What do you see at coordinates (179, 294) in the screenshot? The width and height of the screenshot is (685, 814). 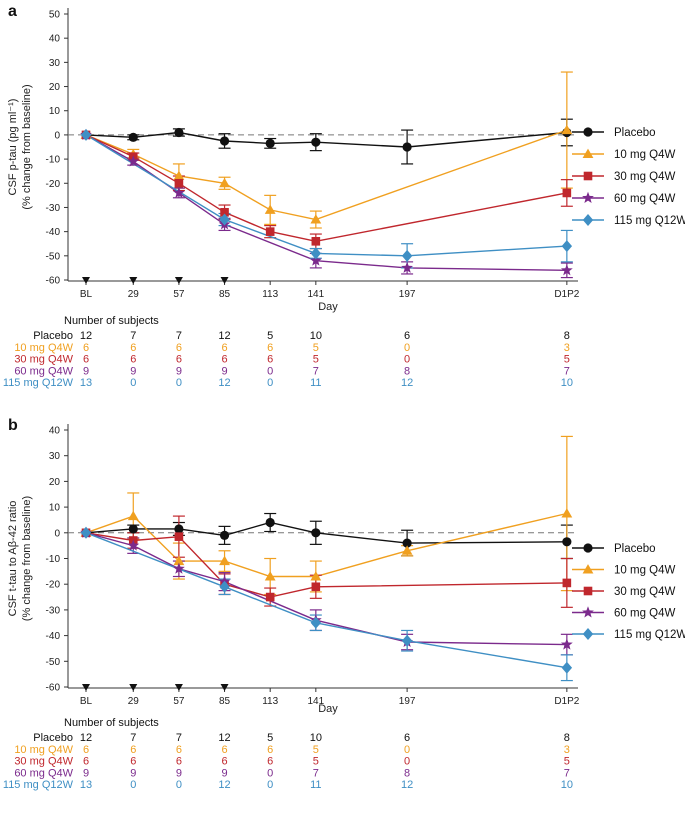 I see `x-tick-label: 57` at bounding box center [179, 294].